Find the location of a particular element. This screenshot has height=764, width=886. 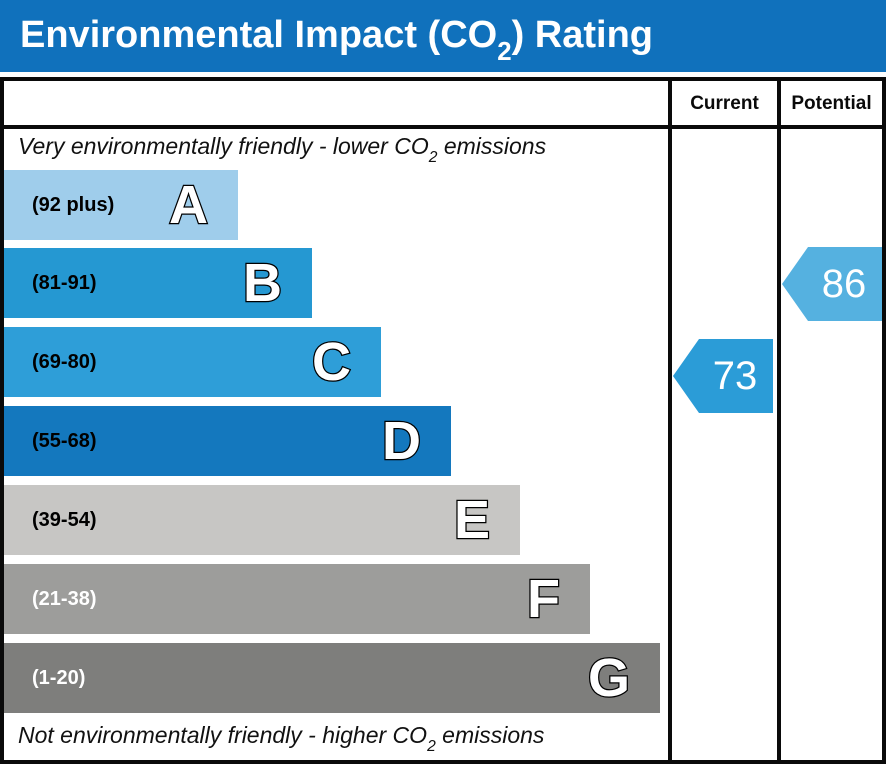

bottom-caption-subscript: 2 is located at coordinates (431, 747).